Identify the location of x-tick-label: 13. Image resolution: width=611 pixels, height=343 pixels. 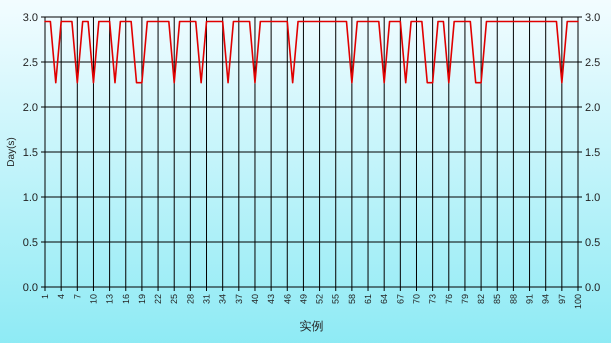
(109, 299).